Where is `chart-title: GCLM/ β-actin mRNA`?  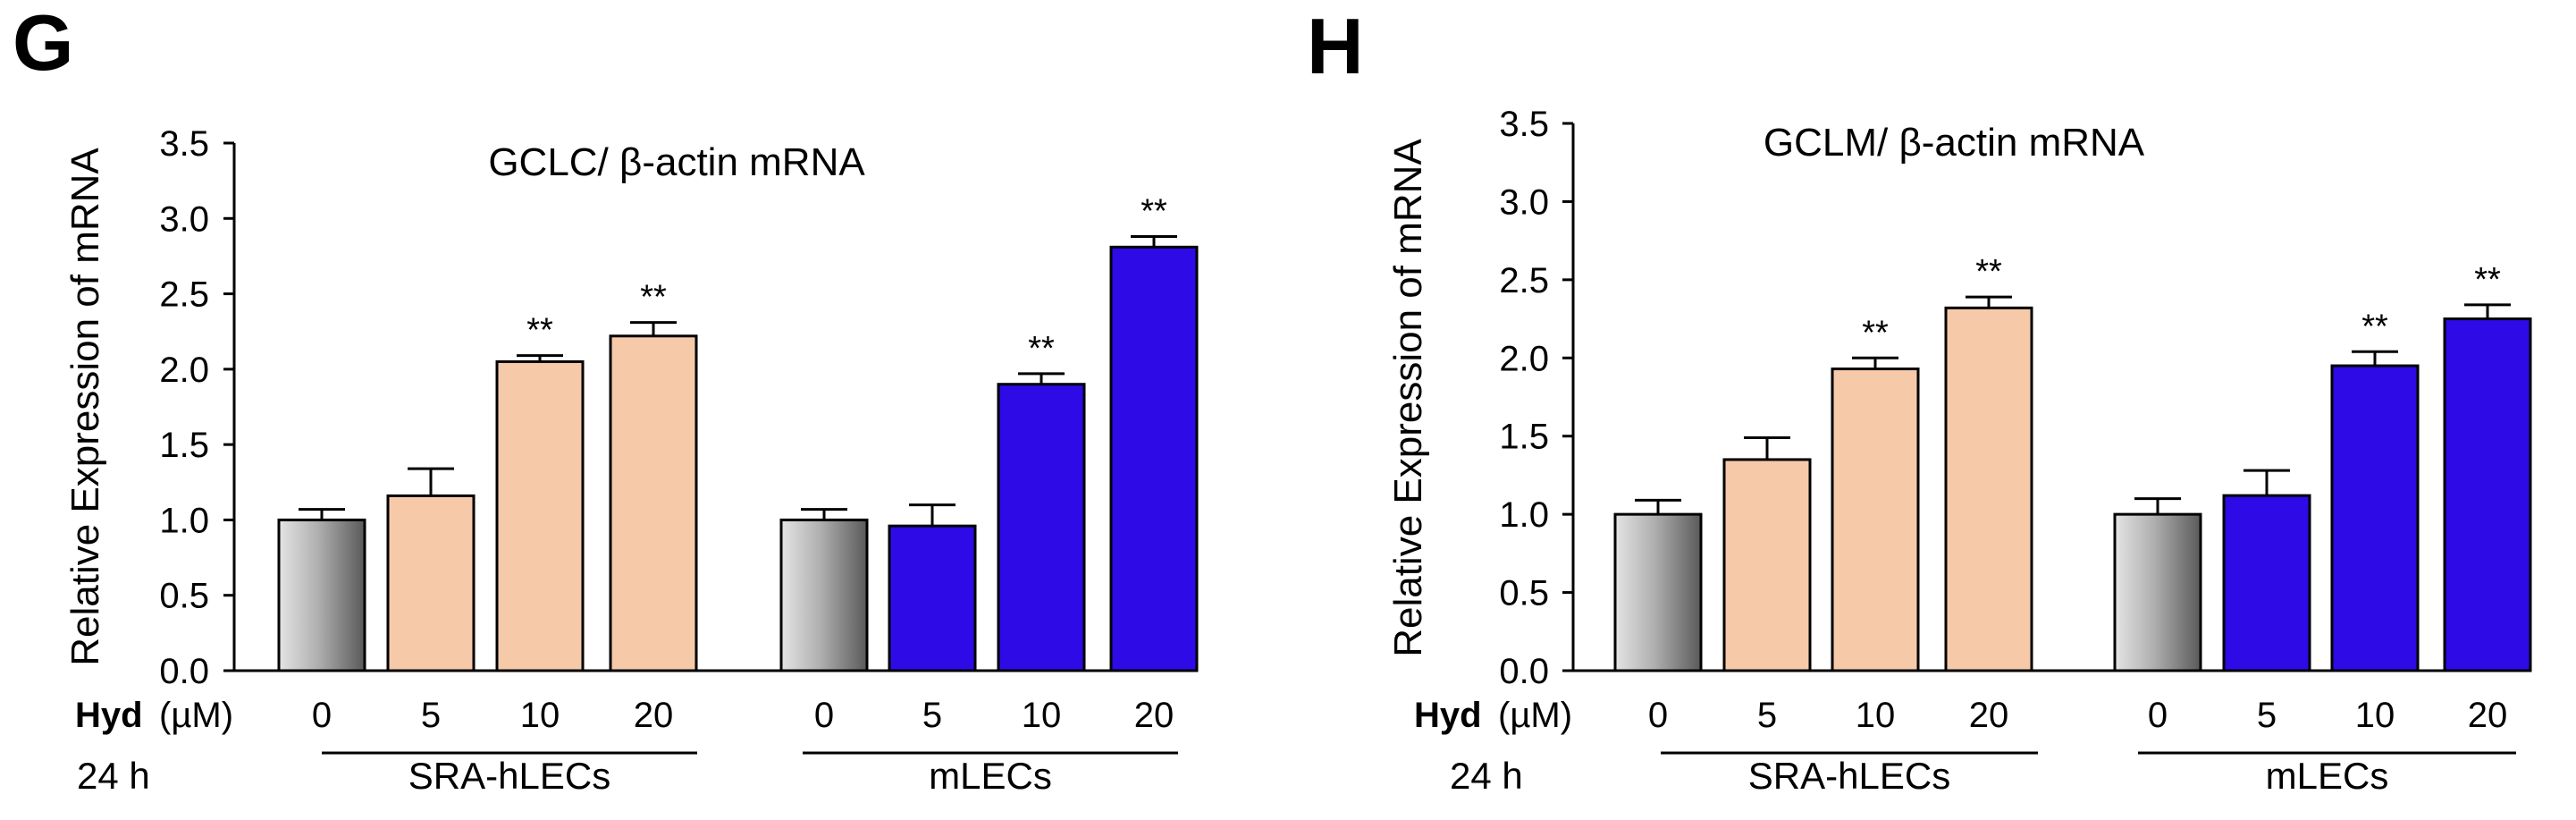 chart-title: GCLM/ β-actin mRNA is located at coordinates (1955, 143).